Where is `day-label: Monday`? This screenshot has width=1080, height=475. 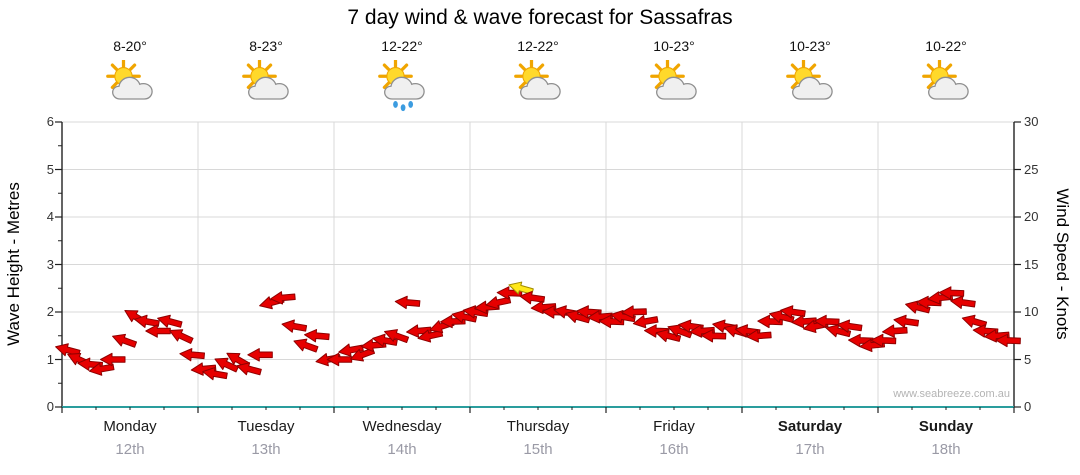
day-label: Monday is located at coordinates (130, 426).